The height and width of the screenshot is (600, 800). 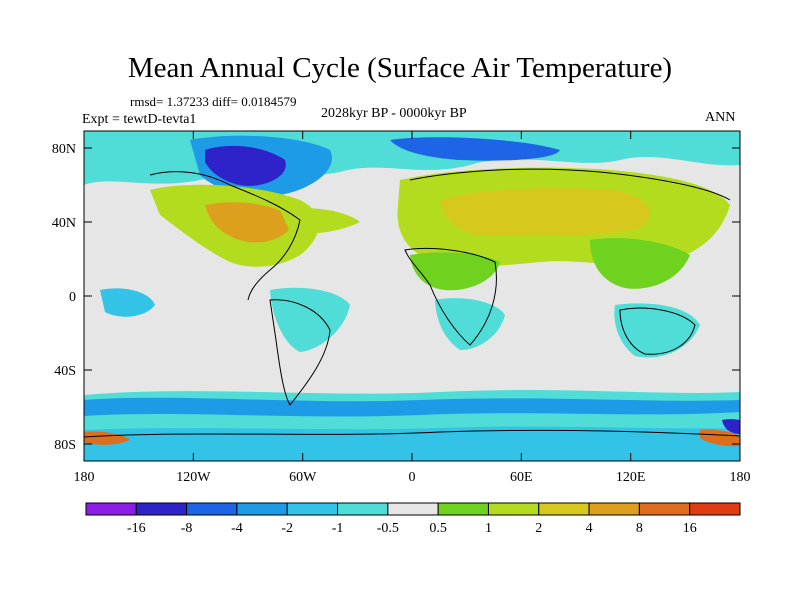 I want to click on lat-tick-label: 80N, so click(x=64, y=149).